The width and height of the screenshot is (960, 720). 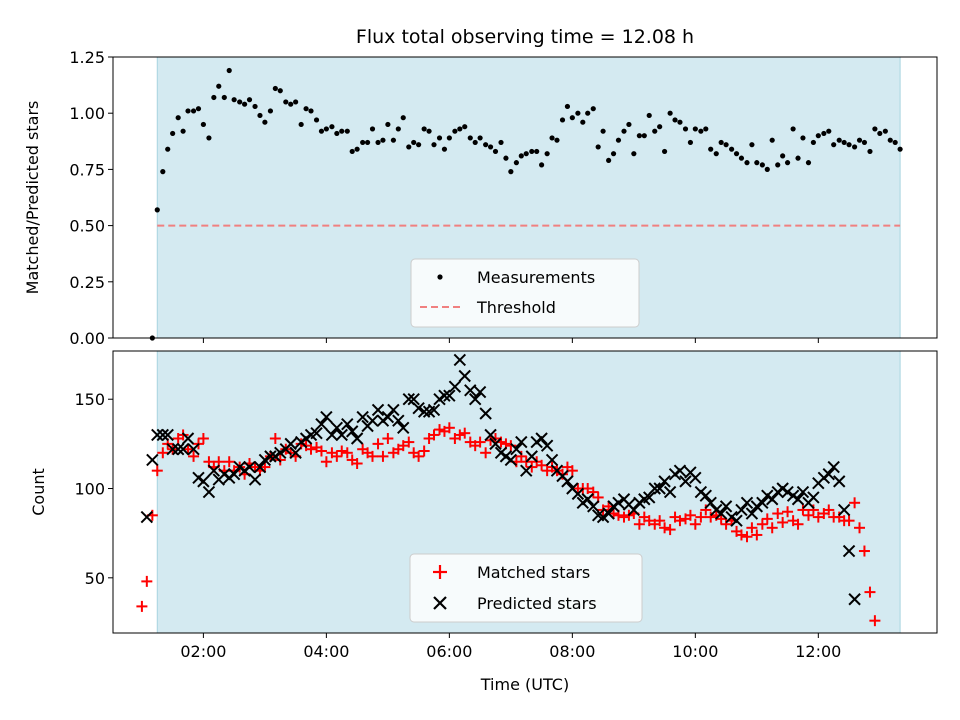 What do you see at coordinates (87, 113) in the screenshot?
I see `top-y-tick-label: 1.00` at bounding box center [87, 113].